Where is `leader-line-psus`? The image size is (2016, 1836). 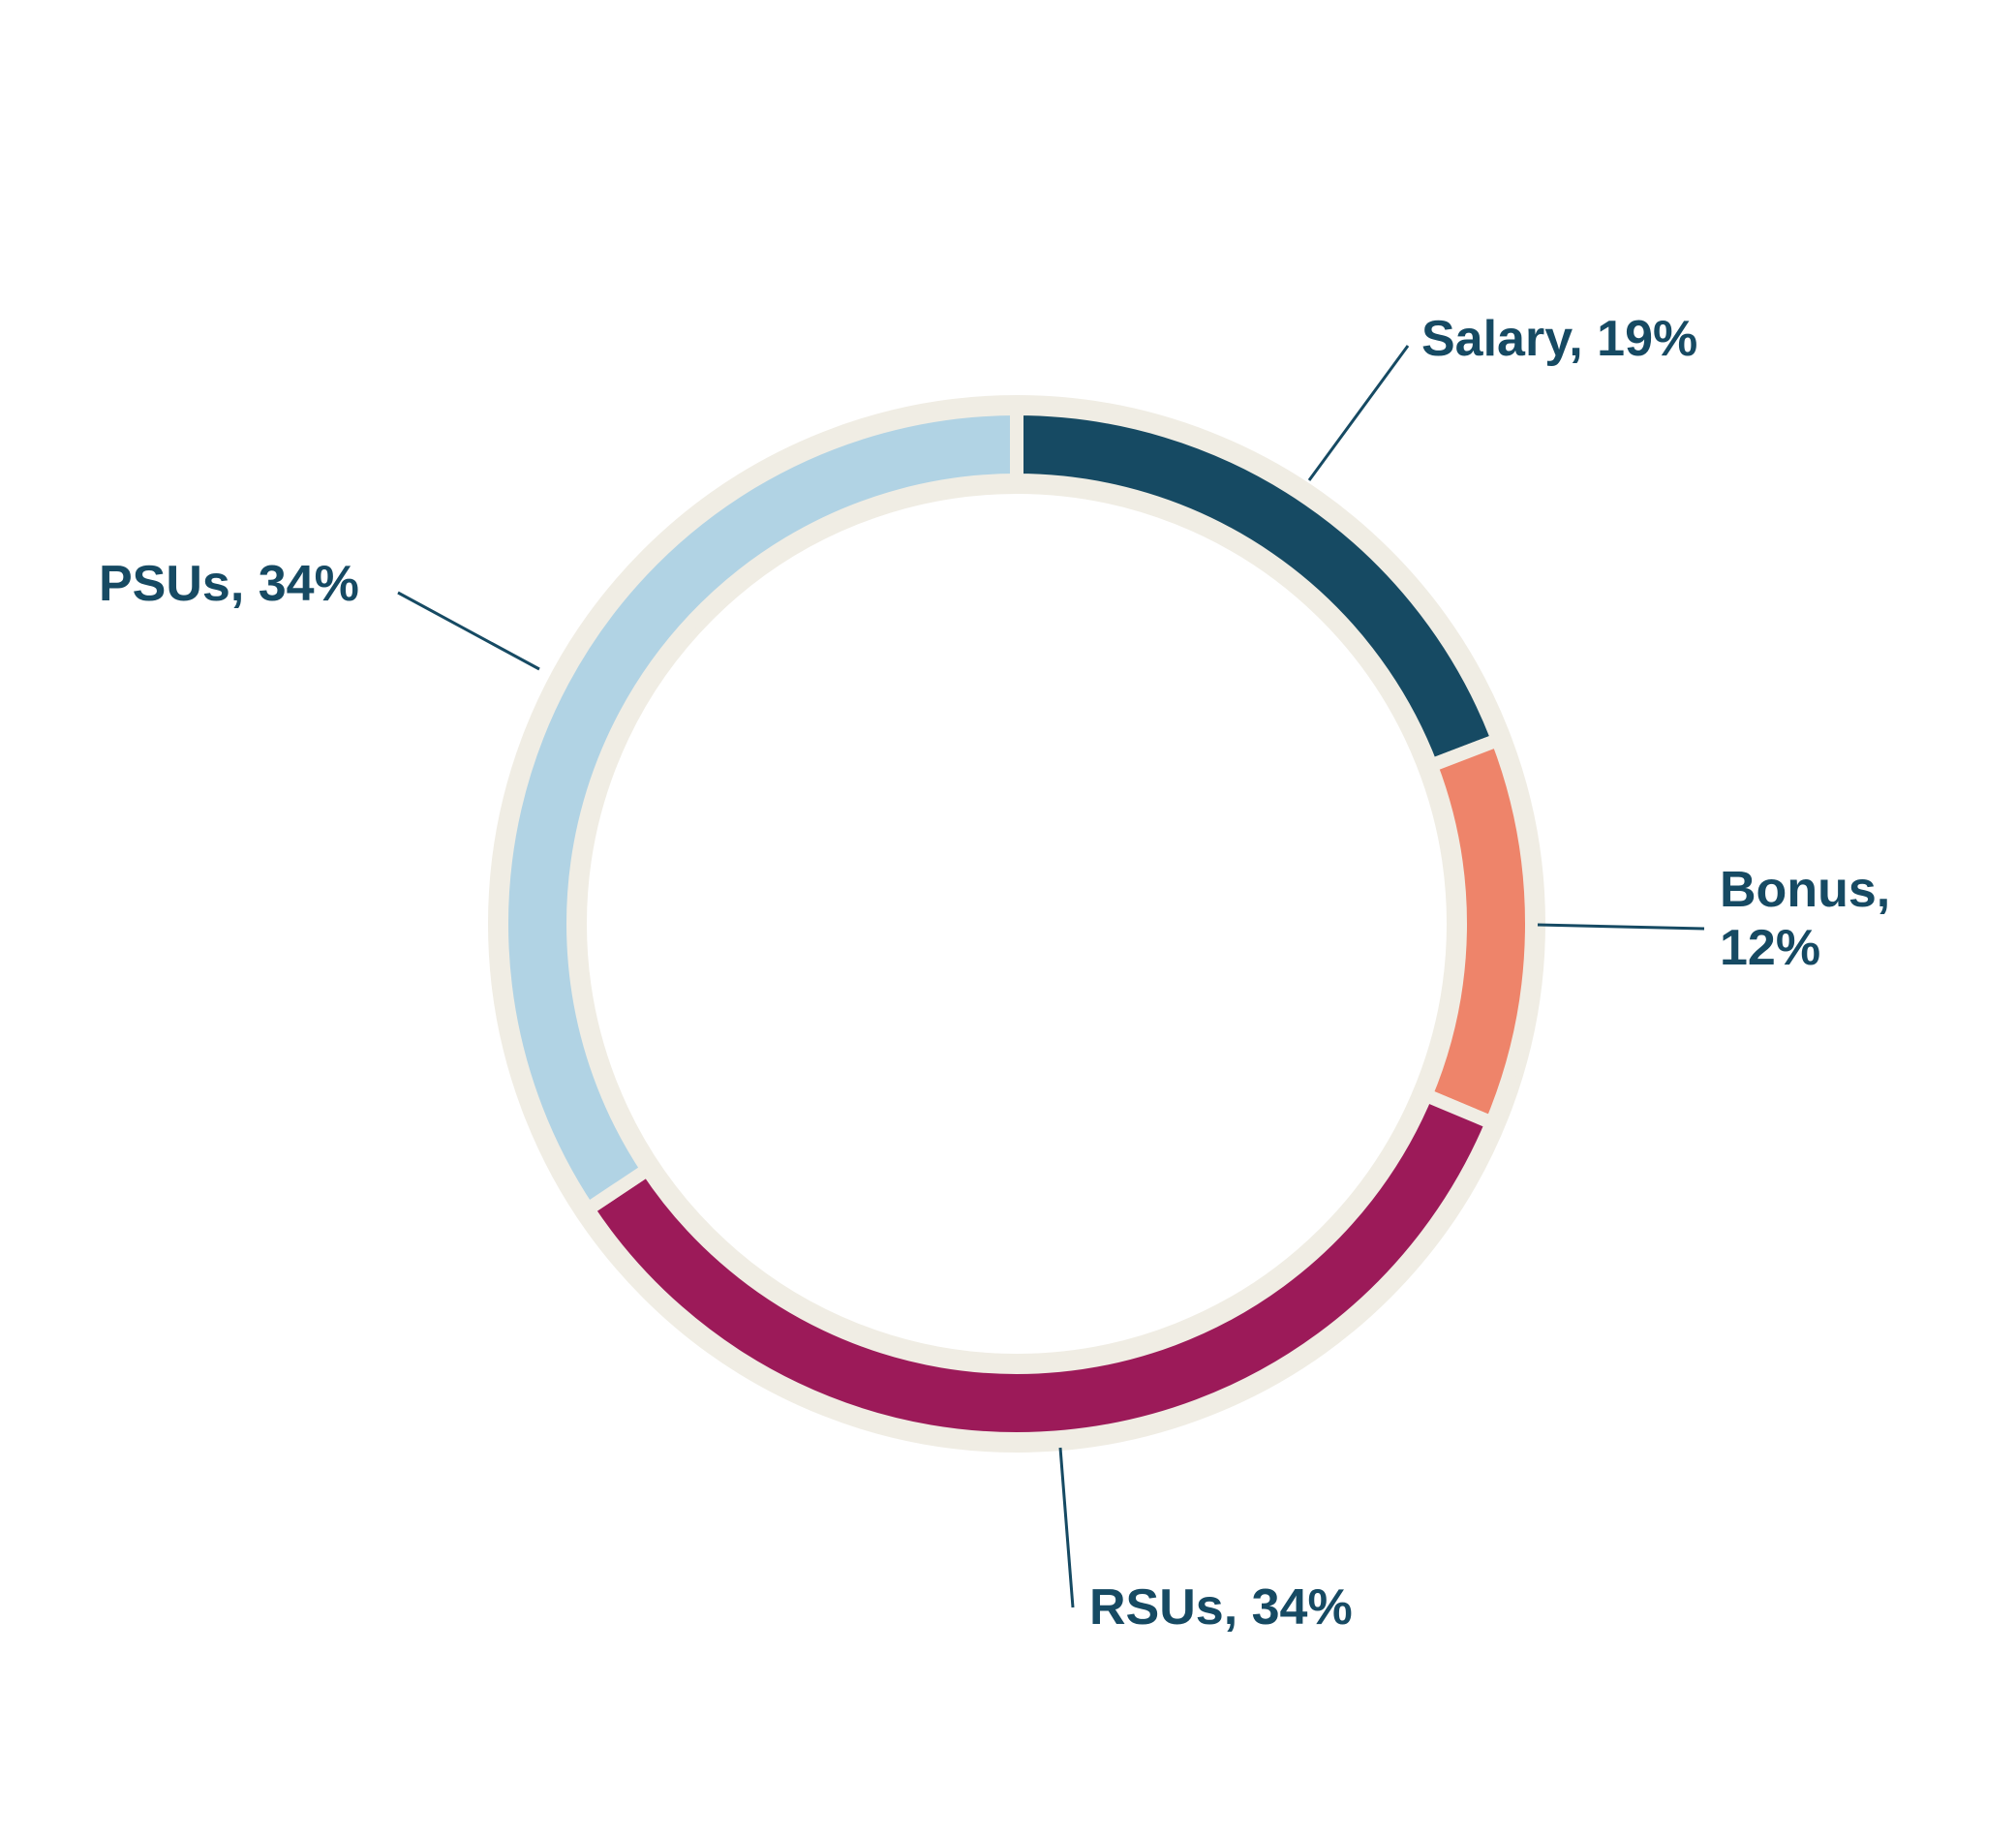
leader-line-psus is located at coordinates (468, 631).